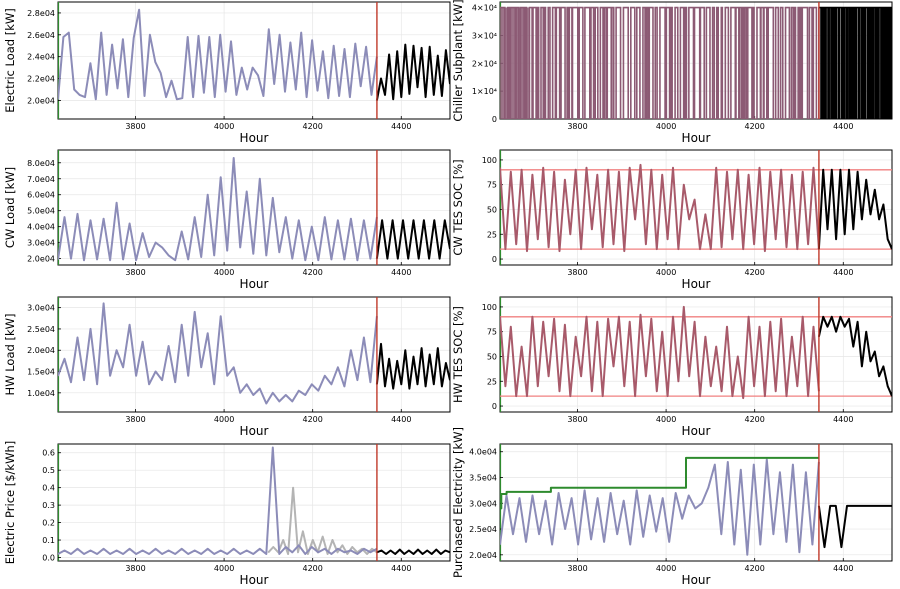  Describe the element at coordinates (10, 207) in the screenshot. I see `y-axis-label: CW Load [kW]` at that location.